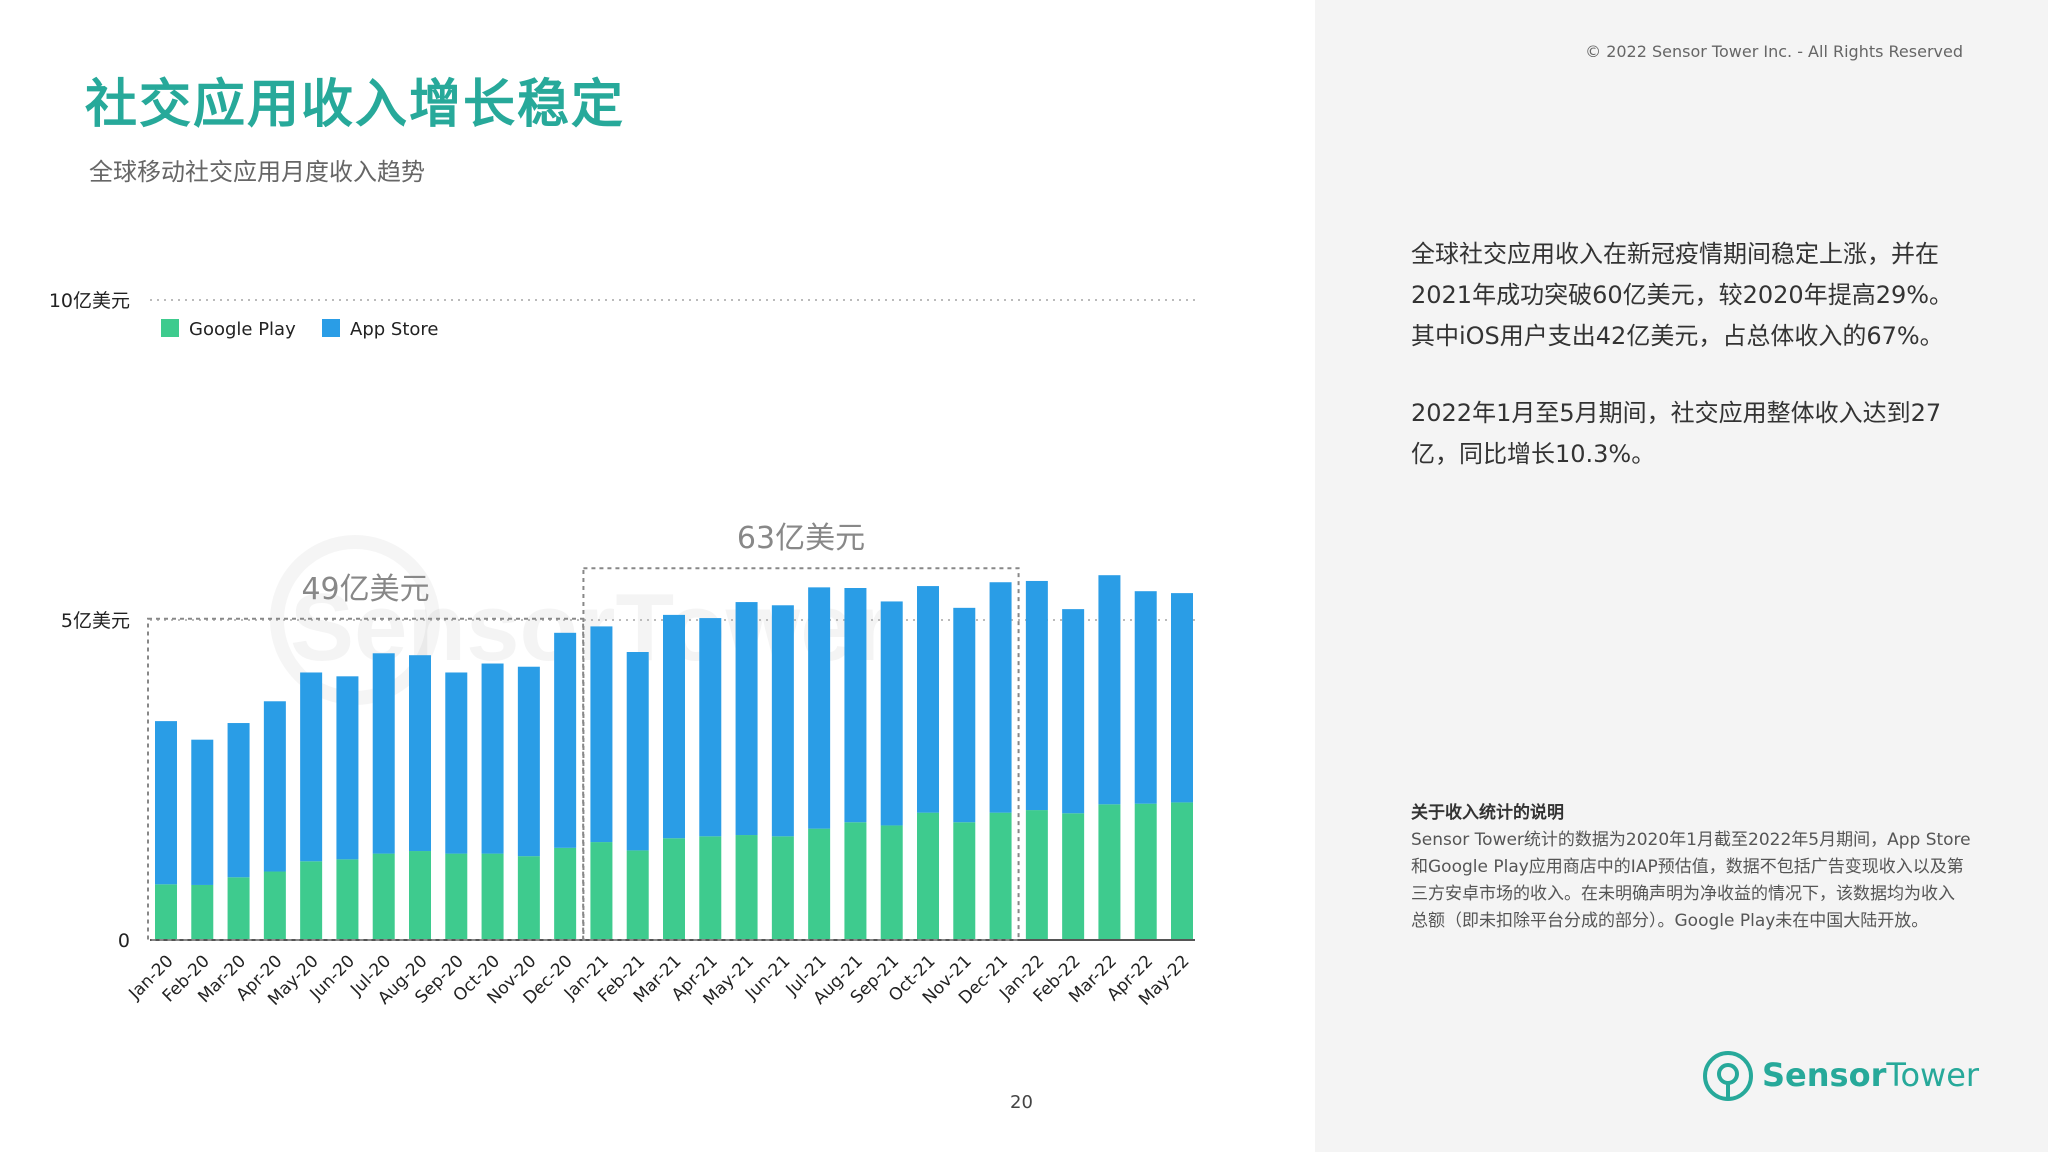  I want to click on sensor-tower-logo-text: SensorTower, so click(1871, 1075).